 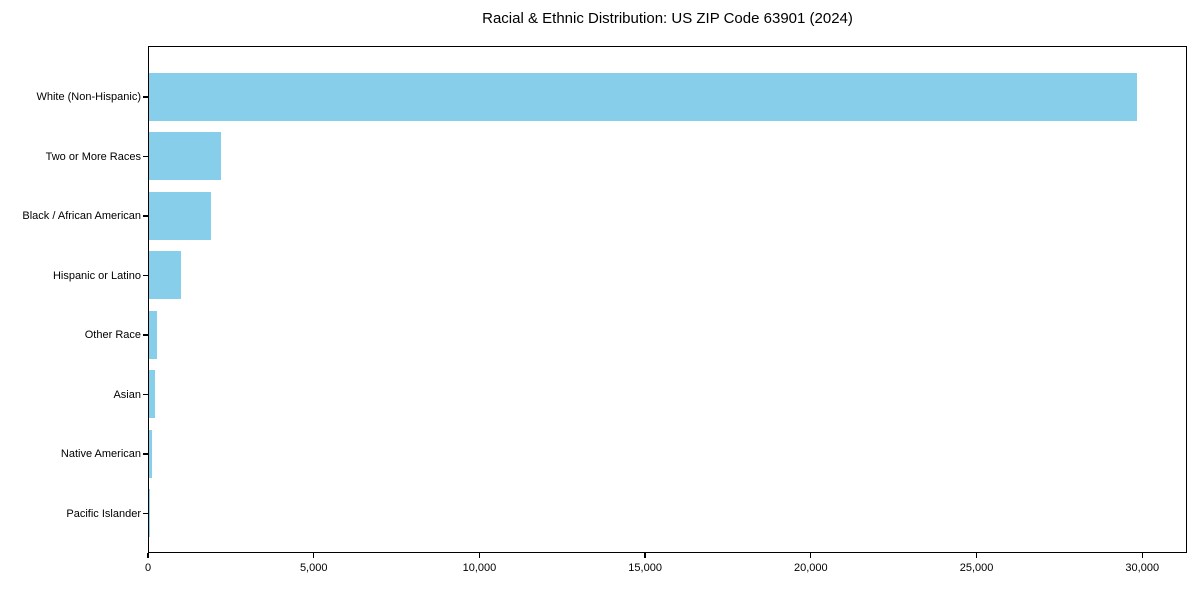 I want to click on y-tick-label: Black / African American, so click(x=81, y=216).